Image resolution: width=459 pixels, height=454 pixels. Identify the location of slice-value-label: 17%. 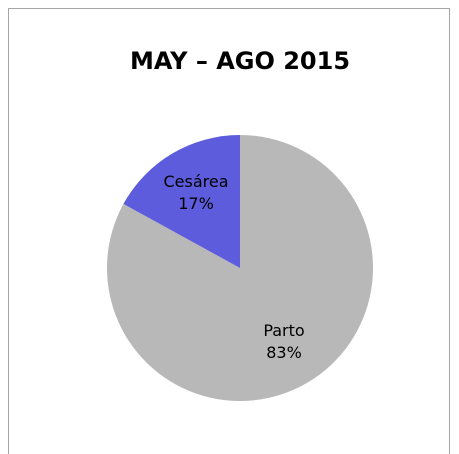
(196, 203).